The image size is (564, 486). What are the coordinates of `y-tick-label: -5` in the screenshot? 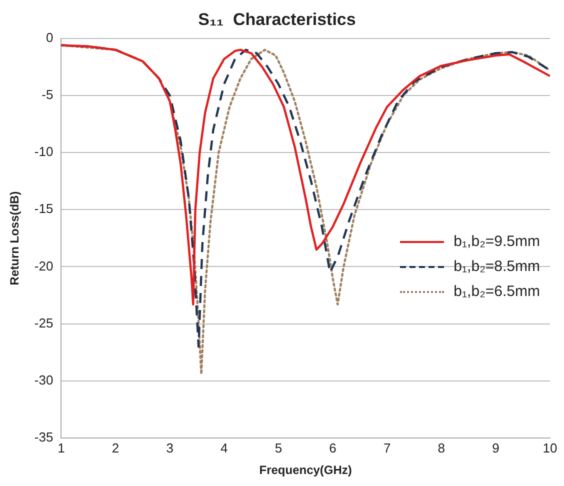 It's located at (48, 94).